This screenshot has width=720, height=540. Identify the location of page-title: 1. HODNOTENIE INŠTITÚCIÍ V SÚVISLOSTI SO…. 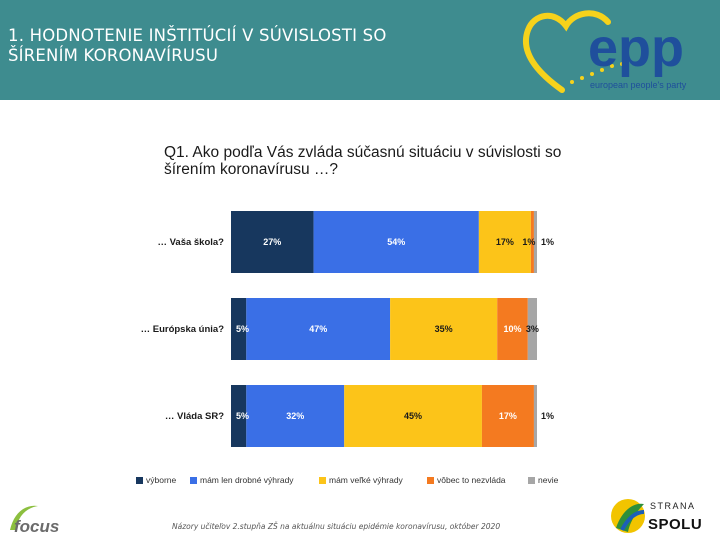
(258, 46).